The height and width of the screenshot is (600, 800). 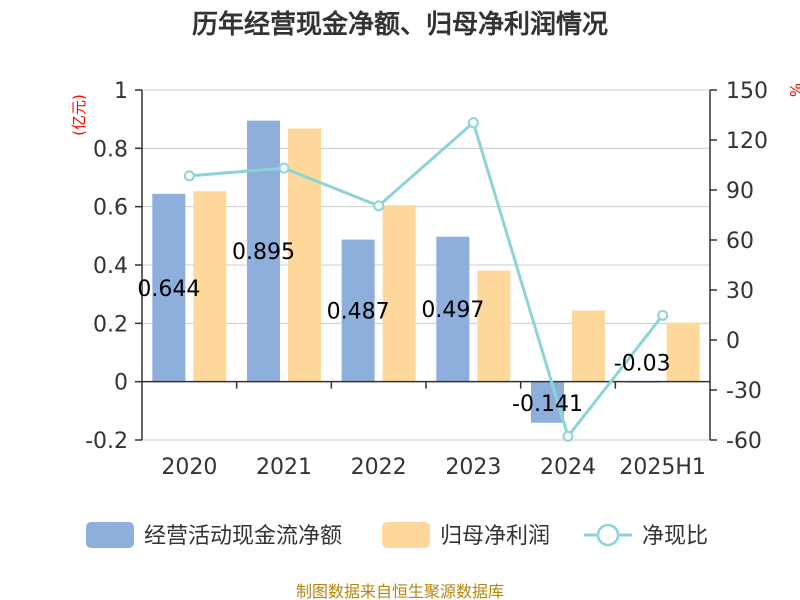 I want to click on bar-net-profit-2022, so click(x=399, y=293).